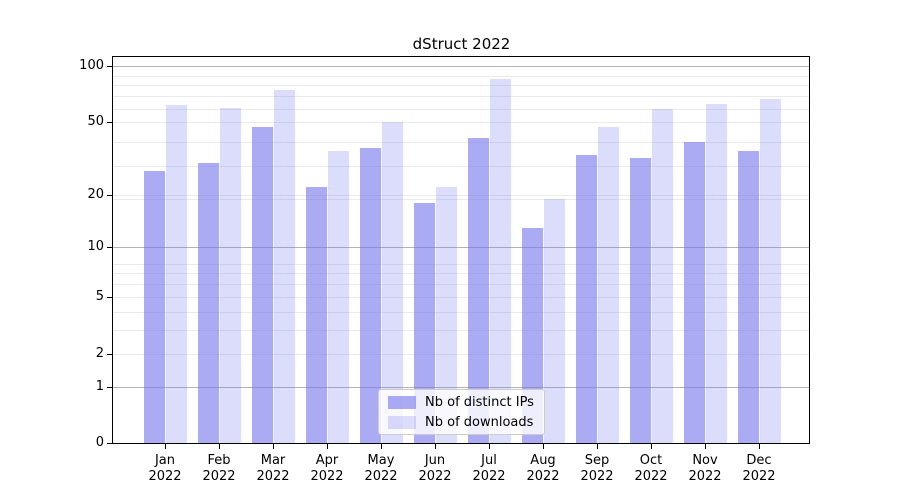 Image resolution: width=900 pixels, height=500 pixels. I want to click on bar-downloads-jun, so click(446, 315).